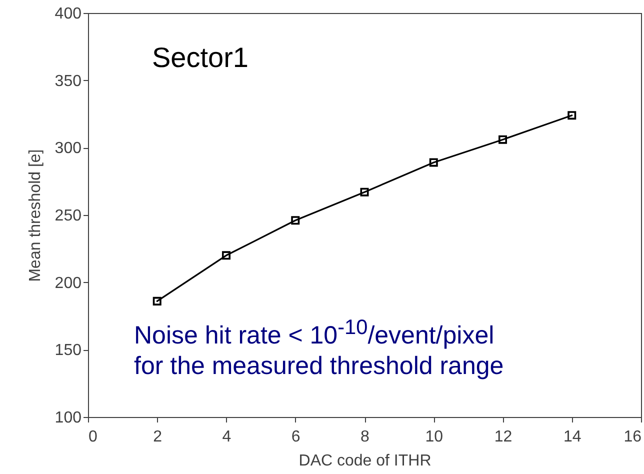 The height and width of the screenshot is (474, 644). Describe the element at coordinates (365, 437) in the screenshot. I see `x-tick-label: 8` at that location.